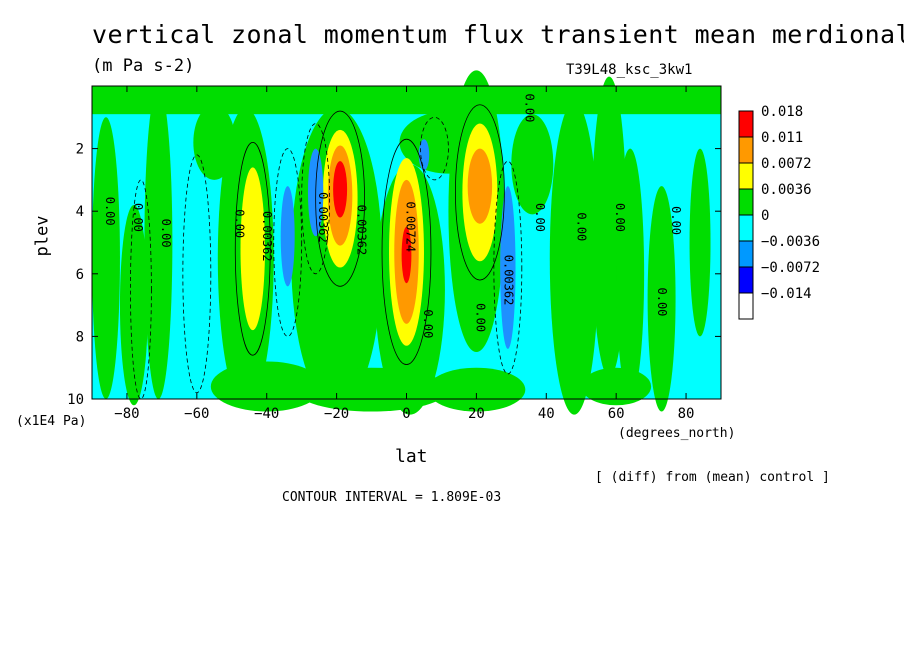 The image size is (904, 654). What do you see at coordinates (616, 414) in the screenshot?
I see `x-tick-label: 60` at bounding box center [616, 414].